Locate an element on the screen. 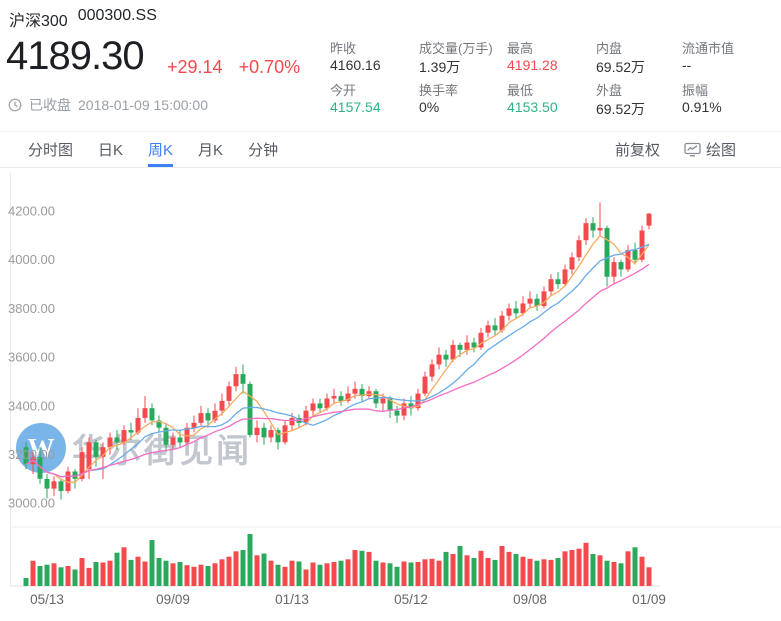  price-change-percent: +0.70% is located at coordinates (269, 67).